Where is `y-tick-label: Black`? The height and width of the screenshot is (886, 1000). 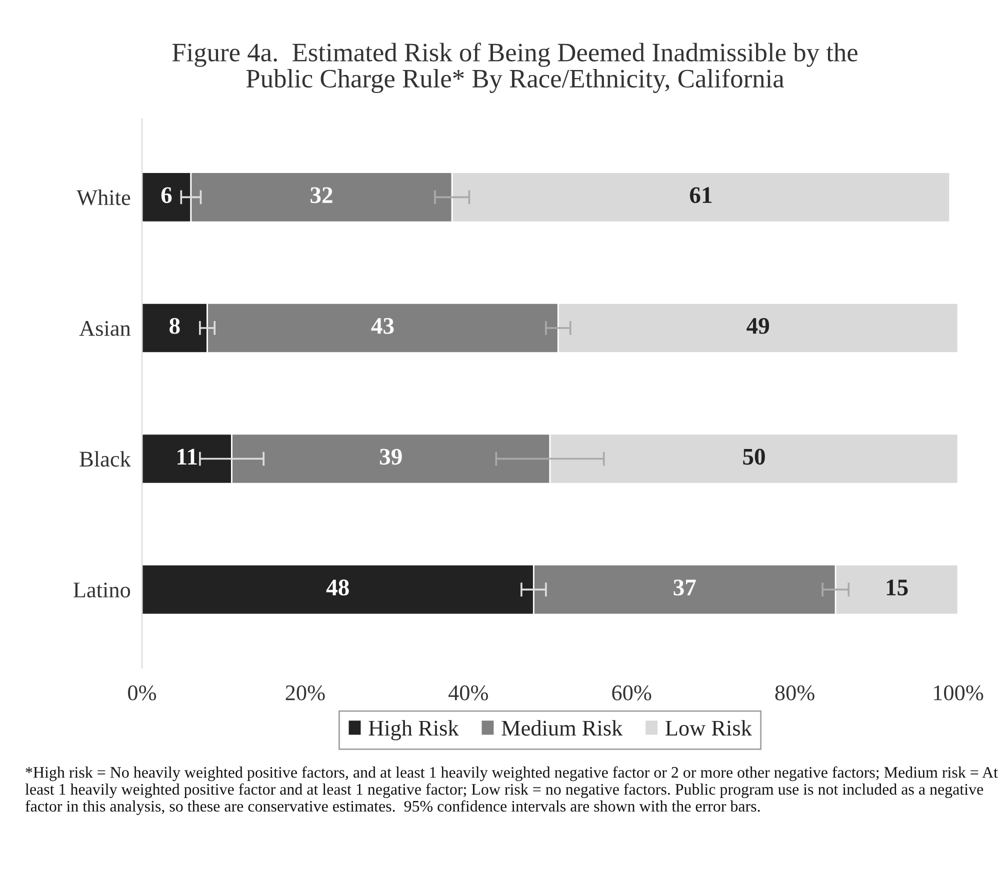 y-tick-label: Black is located at coordinates (105, 459).